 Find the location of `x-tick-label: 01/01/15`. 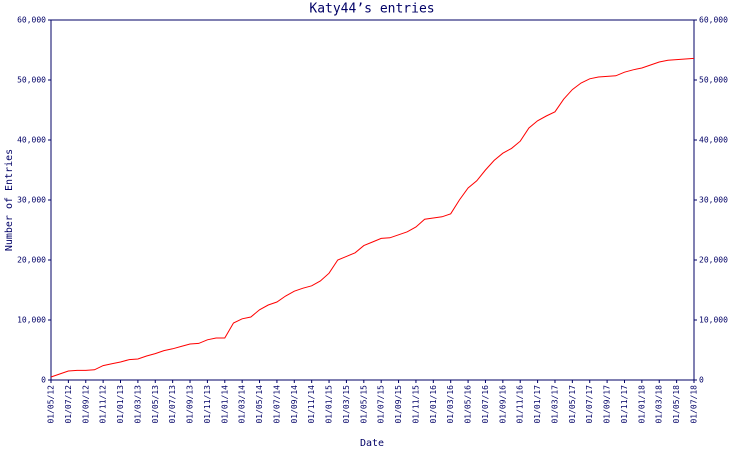

x-tick-label: 01/01/15 is located at coordinates (329, 404).